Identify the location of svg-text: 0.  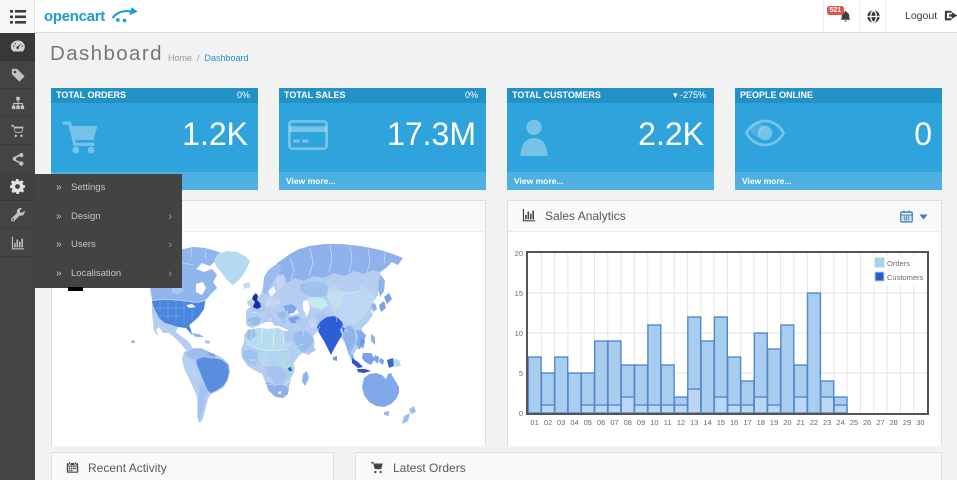
(521, 413).